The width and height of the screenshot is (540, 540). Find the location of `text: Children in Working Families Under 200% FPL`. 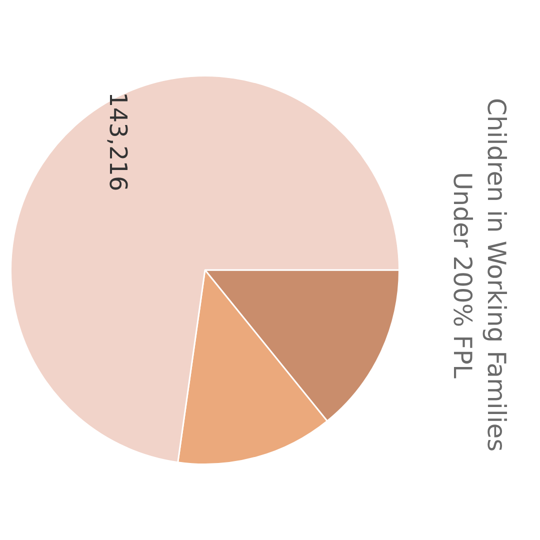

text: Children in Working Families Under 200% FPL is located at coordinates (479, 275).